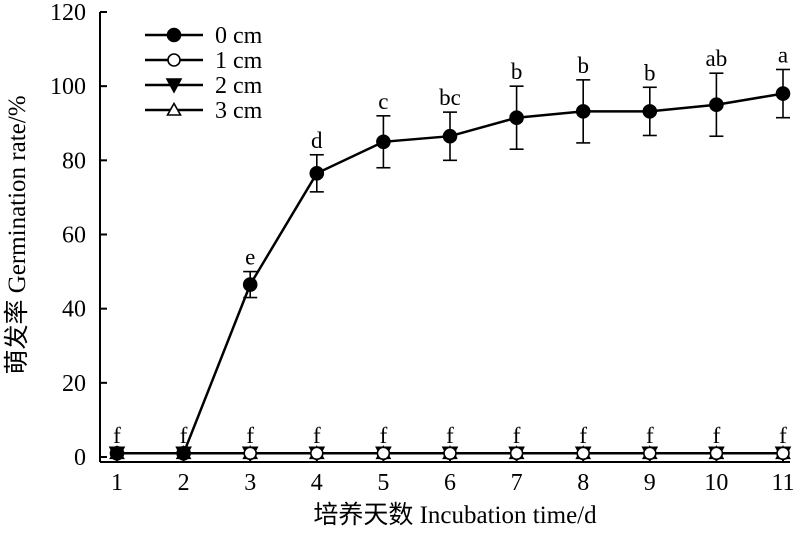 The width and height of the screenshot is (800, 533). I want to click on sig-label-bottom-3: f, so click(250, 435).